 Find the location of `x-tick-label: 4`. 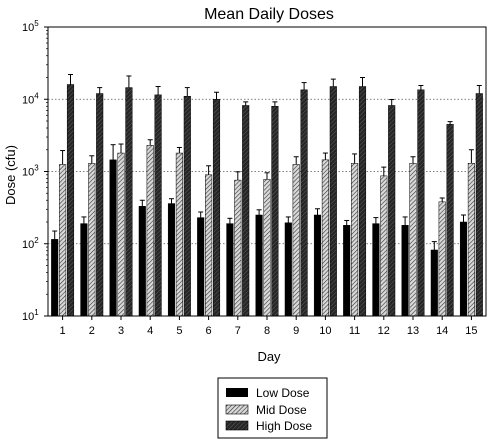

x-tick-label: 4 is located at coordinates (150, 331).